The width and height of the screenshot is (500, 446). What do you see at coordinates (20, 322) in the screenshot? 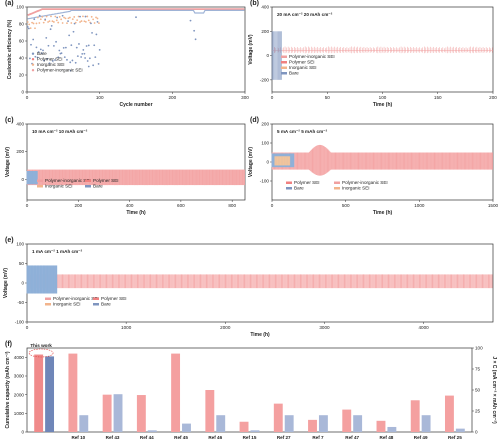
I see `y-tick-label: -100` at bounding box center [20, 322].